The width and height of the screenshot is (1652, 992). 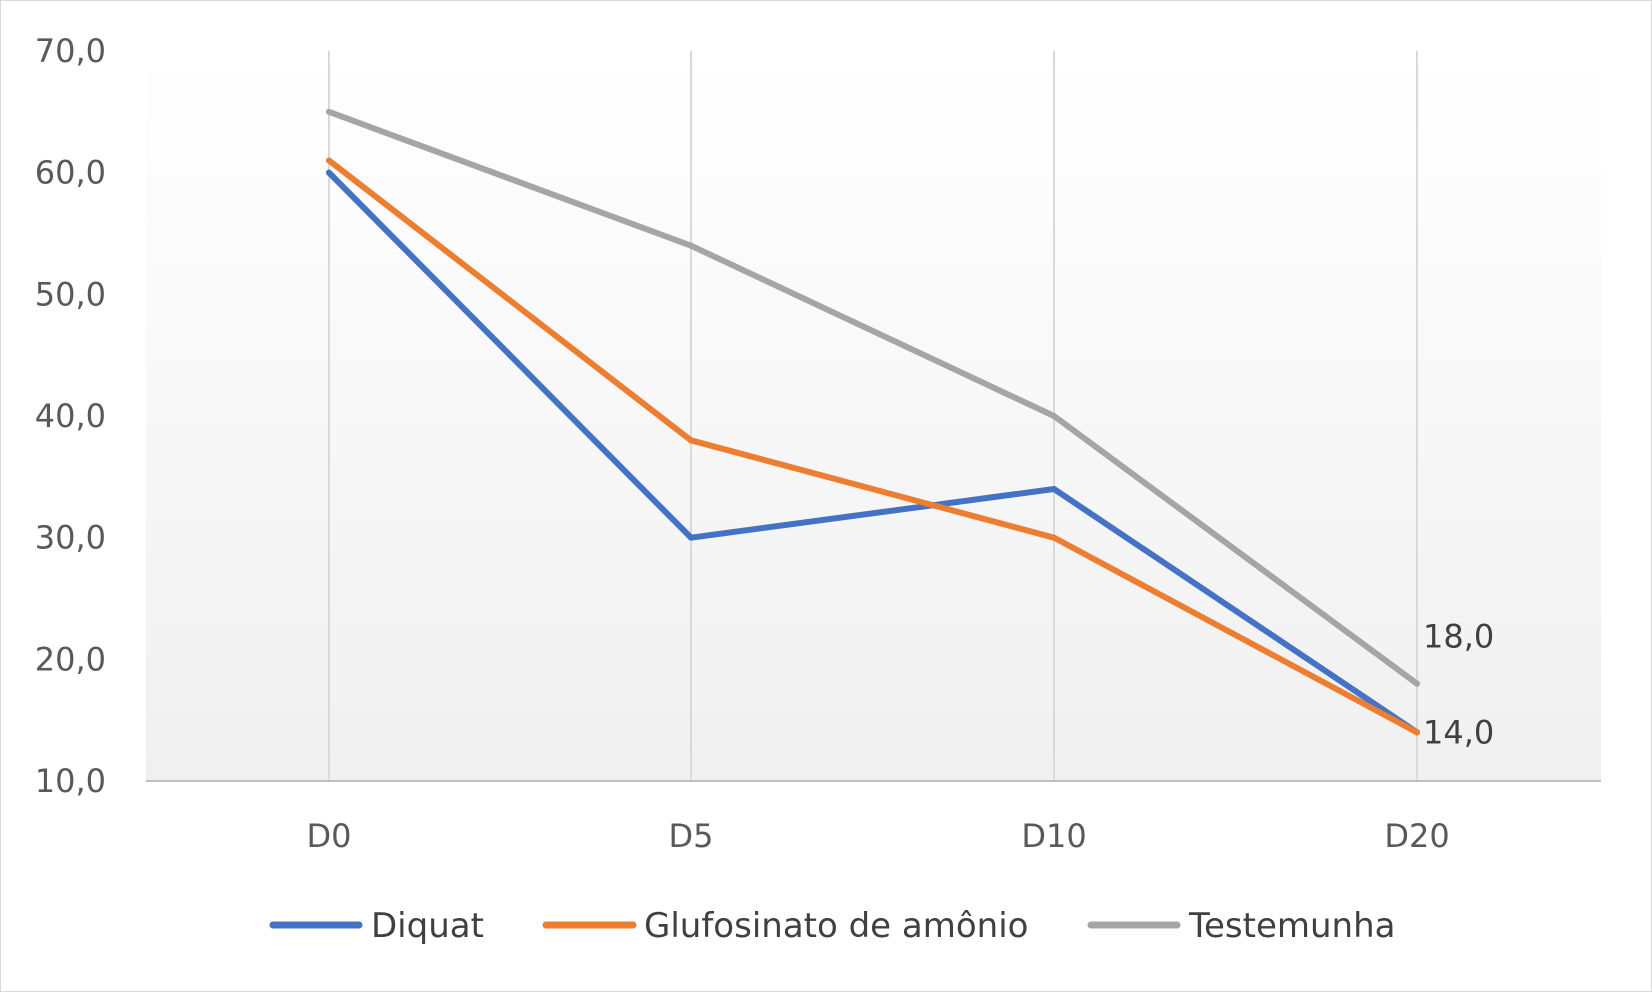 I want to click on y-tick-label: 60,0, so click(x=70, y=173).